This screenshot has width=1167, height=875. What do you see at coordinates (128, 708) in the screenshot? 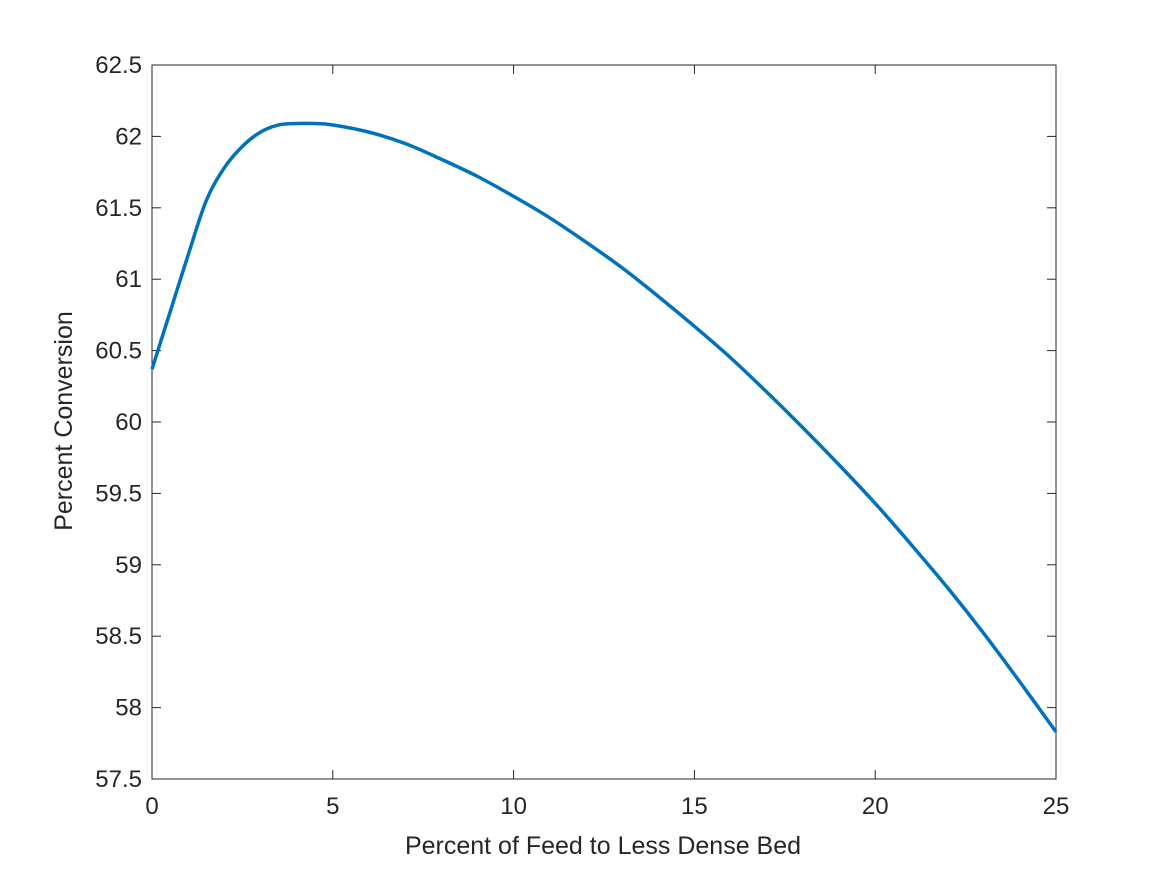
I see `y-tick-label: 58` at bounding box center [128, 708].